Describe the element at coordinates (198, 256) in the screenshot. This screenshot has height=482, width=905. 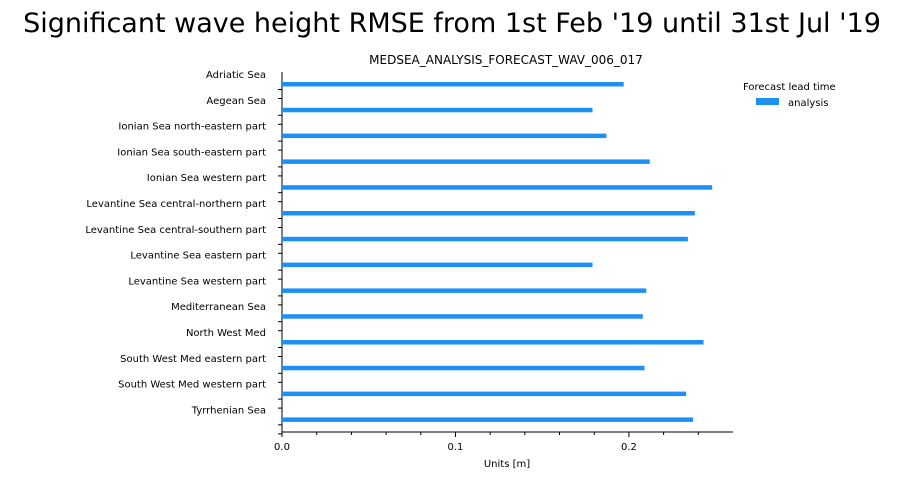
I see `y-tick-label-7: Levantine Sea eastern part` at that location.